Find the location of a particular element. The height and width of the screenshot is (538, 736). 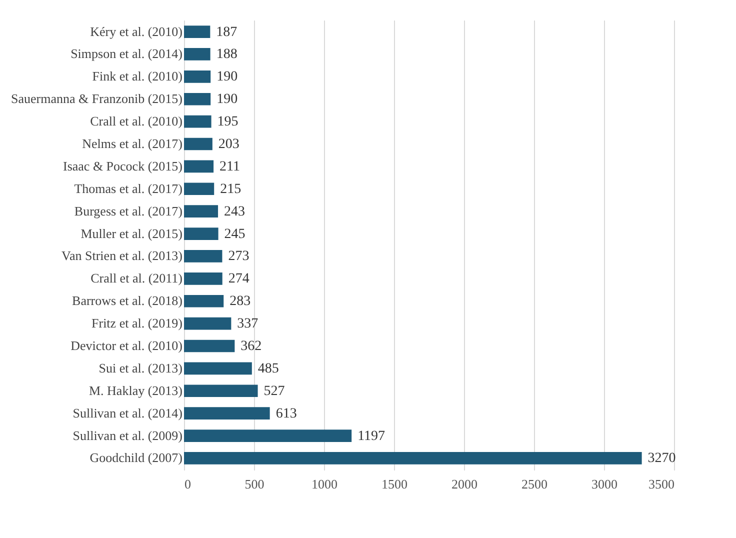

data-label: 337 is located at coordinates (247, 324).